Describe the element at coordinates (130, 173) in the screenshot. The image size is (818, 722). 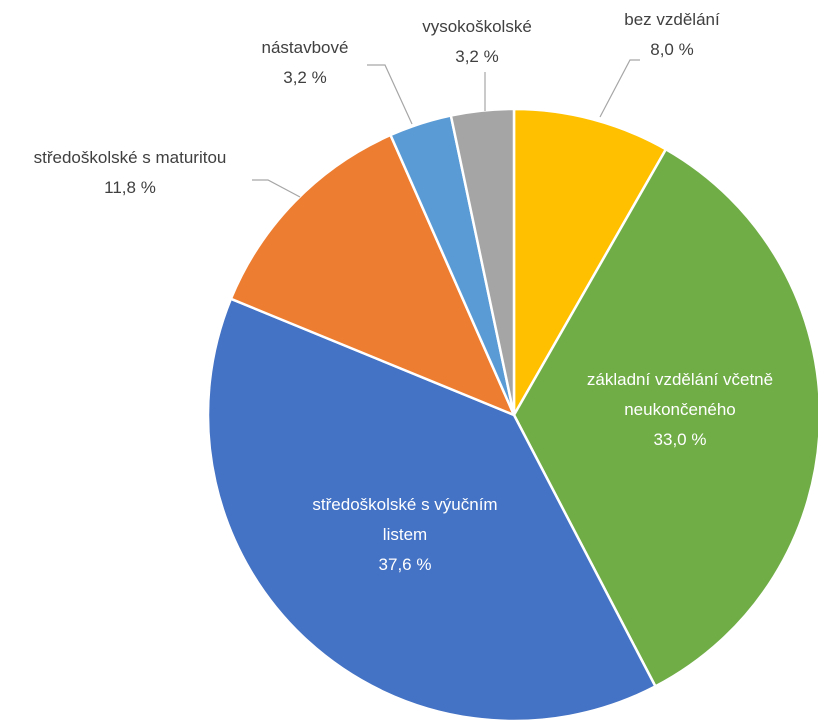
I see `slice-label: středoškolské s maturitou 11,8 %` at that location.